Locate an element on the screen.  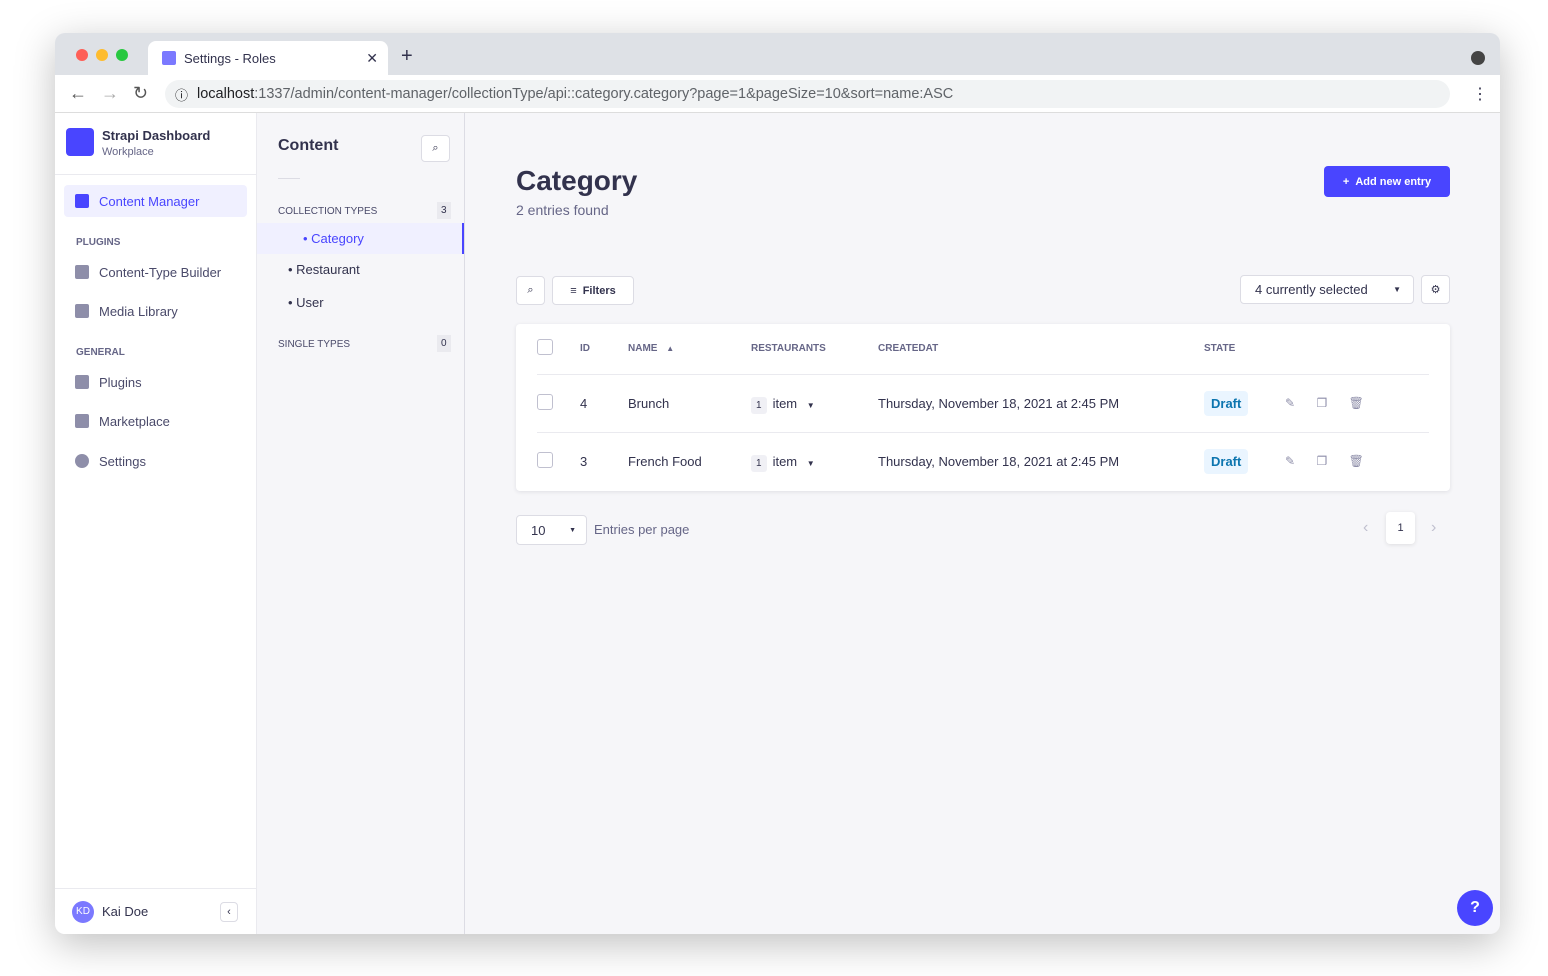
url-host: localhost is located at coordinates (226, 94).